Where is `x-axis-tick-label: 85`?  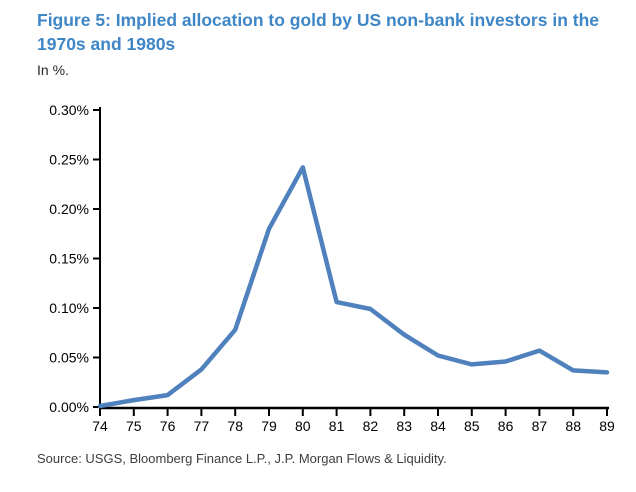 x-axis-tick-label: 85 is located at coordinates (472, 426).